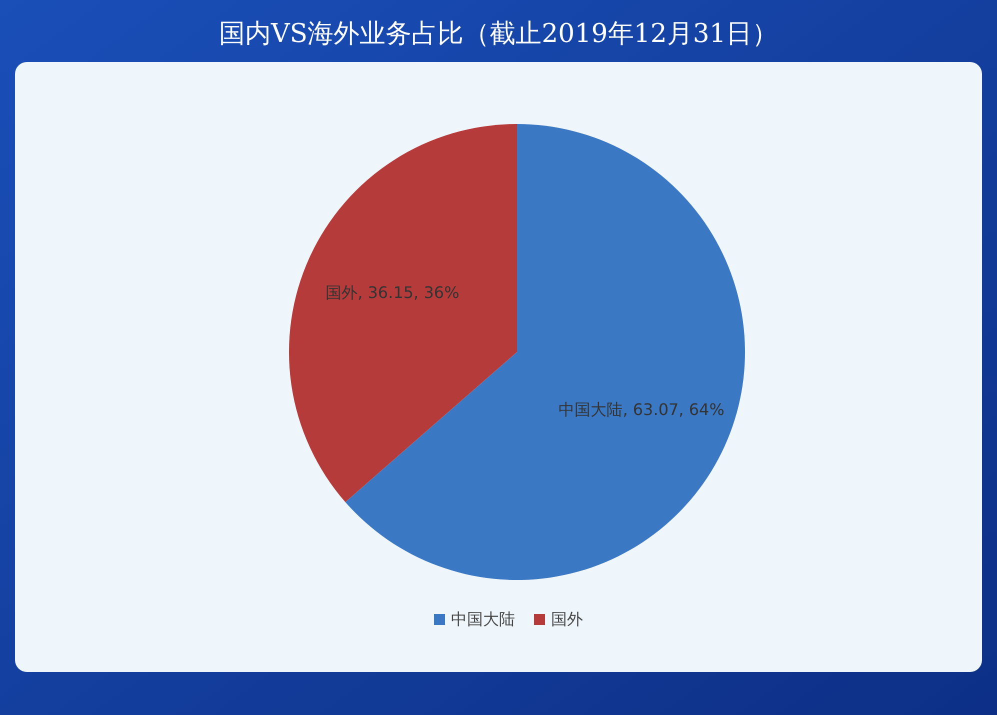 The height and width of the screenshot is (715, 997). Describe the element at coordinates (403, 313) in the screenshot. I see `pie-slice` at that location.